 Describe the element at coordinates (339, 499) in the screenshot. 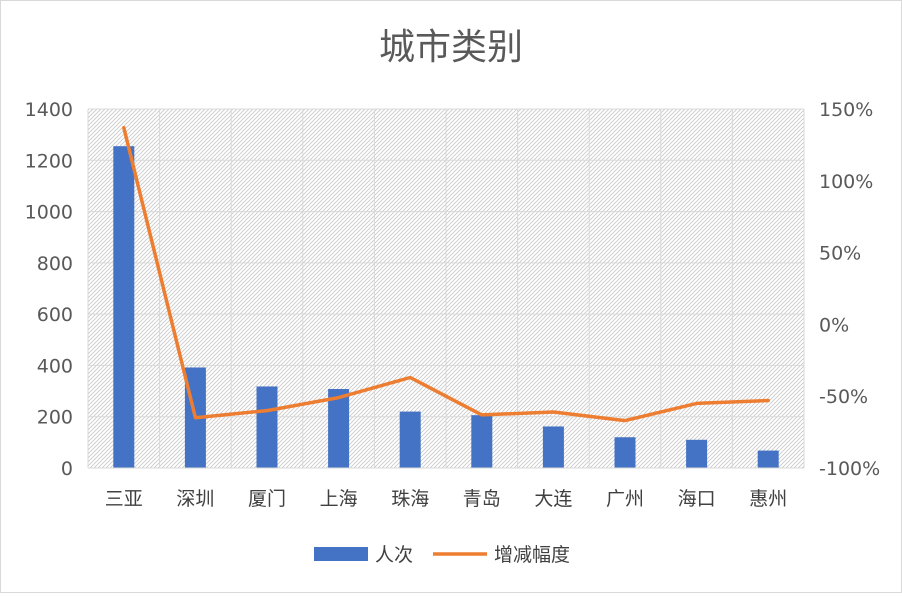

I see `category-label: 上海` at that location.